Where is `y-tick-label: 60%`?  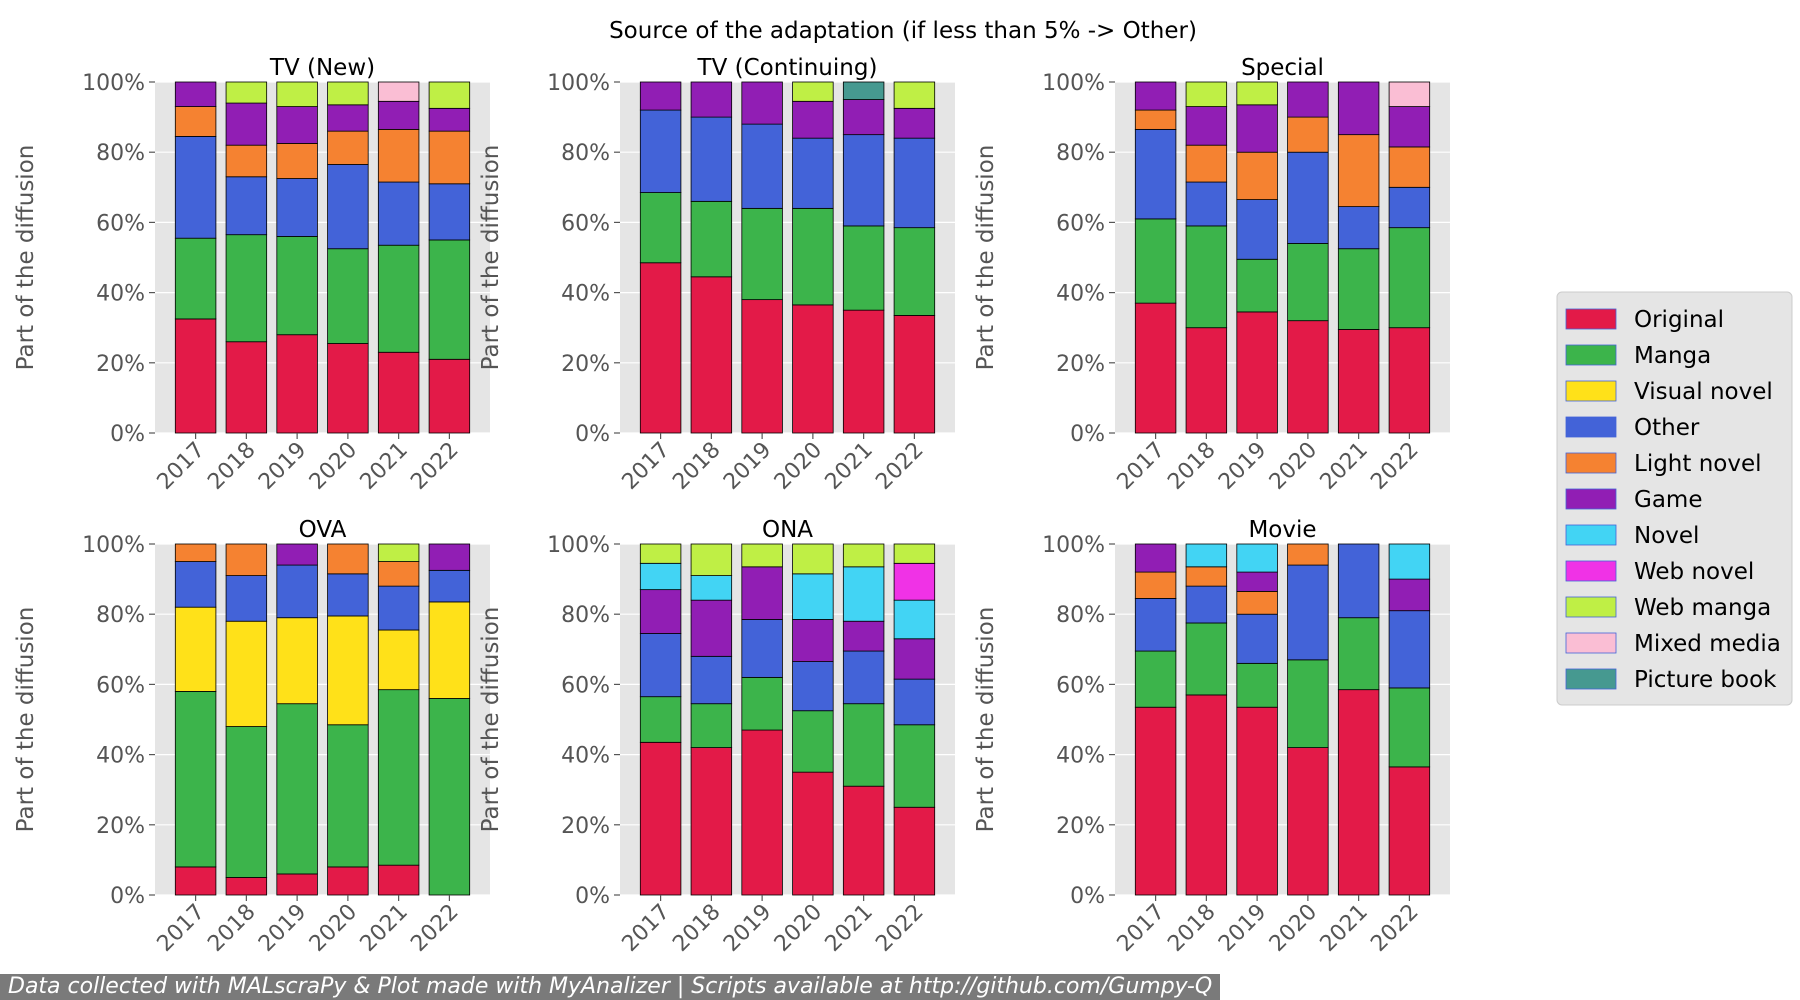 y-tick-label: 60% is located at coordinates (585, 685).